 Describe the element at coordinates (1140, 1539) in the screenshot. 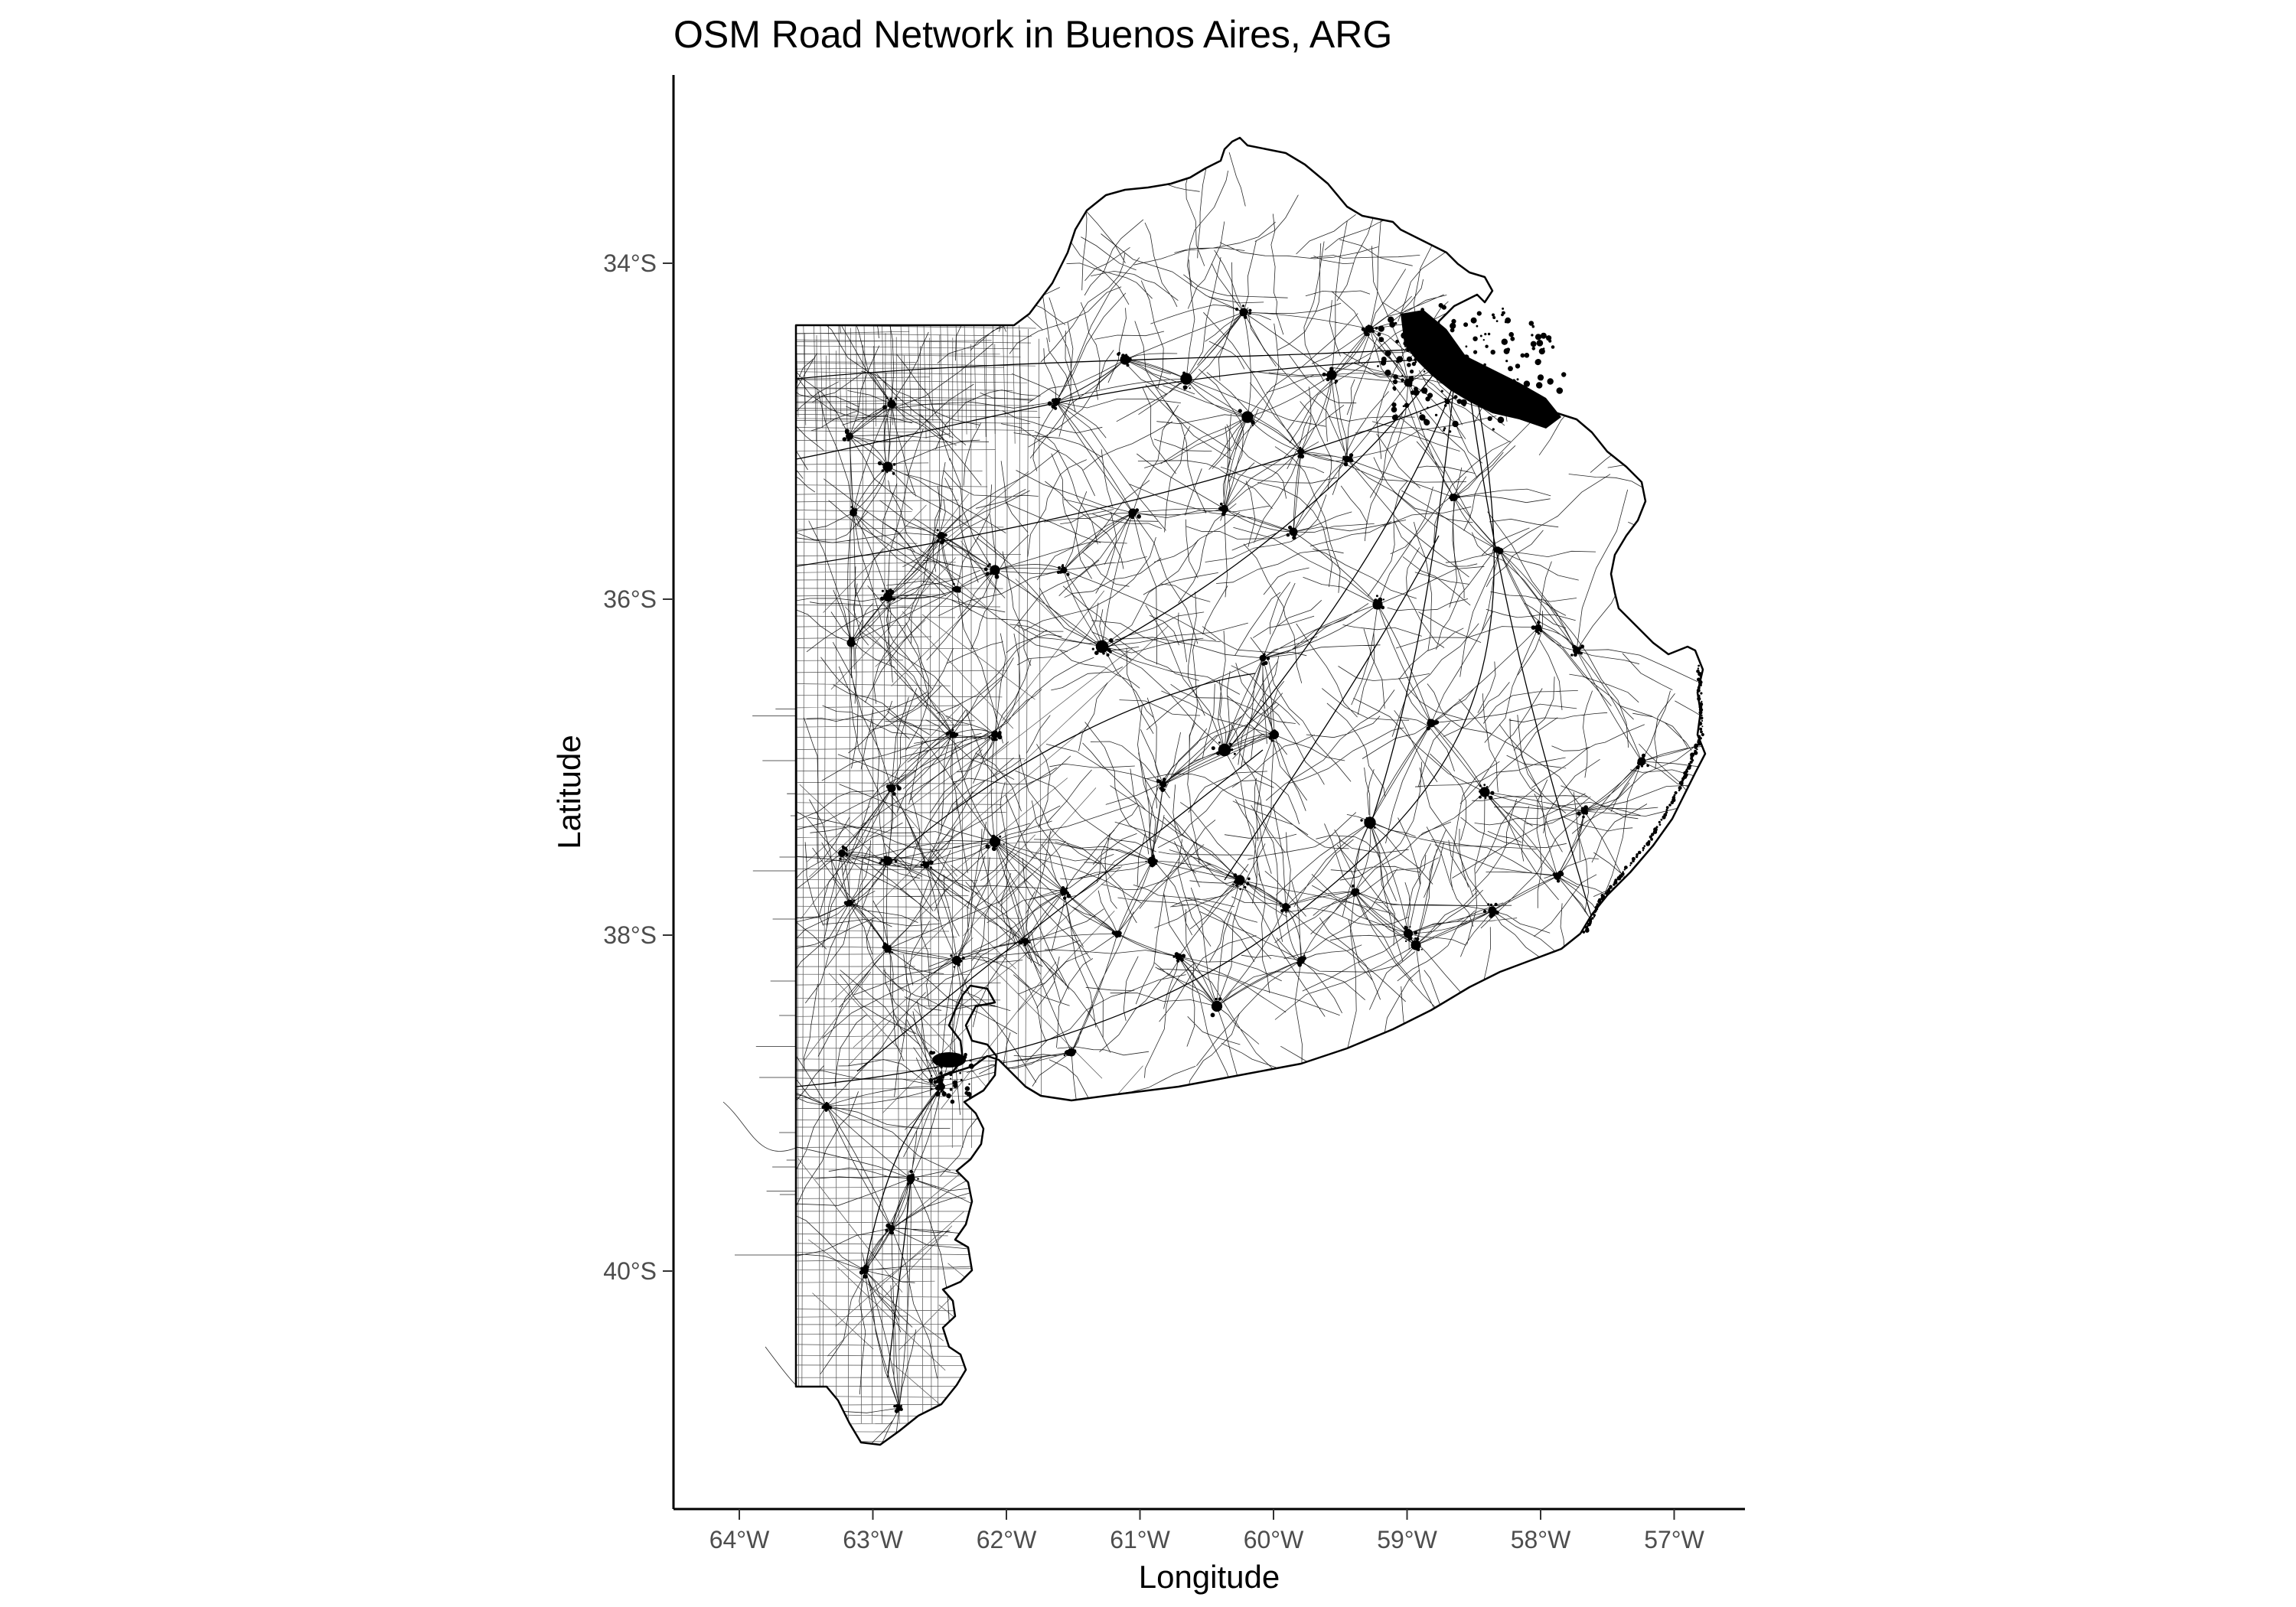

I see `x-tick-label: 61°W` at that location.